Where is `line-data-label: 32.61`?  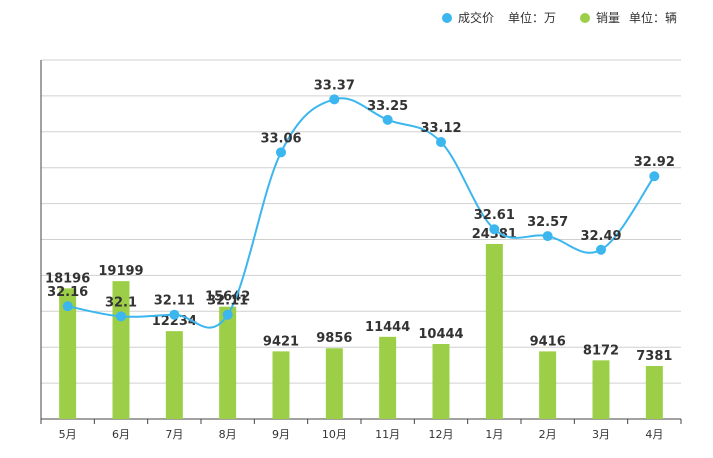
line-data-label: 32.61 is located at coordinates (494, 215).